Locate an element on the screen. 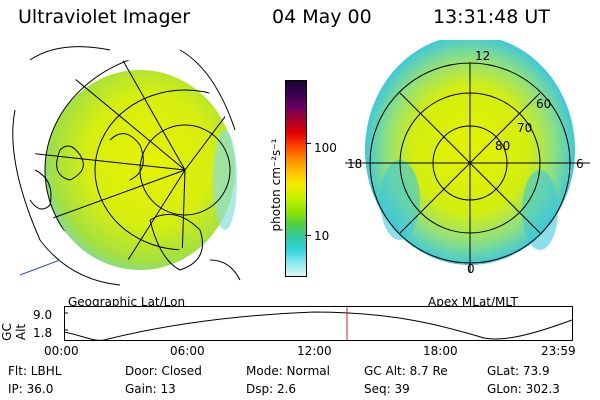 The width and height of the screenshot is (600, 400). info-dsp: Dsp: 2.6 is located at coordinates (271, 389).